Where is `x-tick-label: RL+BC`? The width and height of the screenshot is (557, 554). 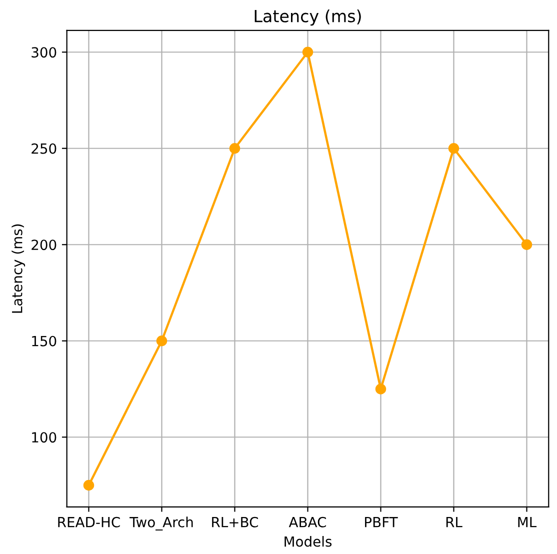 x-tick-label: RL+BC is located at coordinates (235, 522).